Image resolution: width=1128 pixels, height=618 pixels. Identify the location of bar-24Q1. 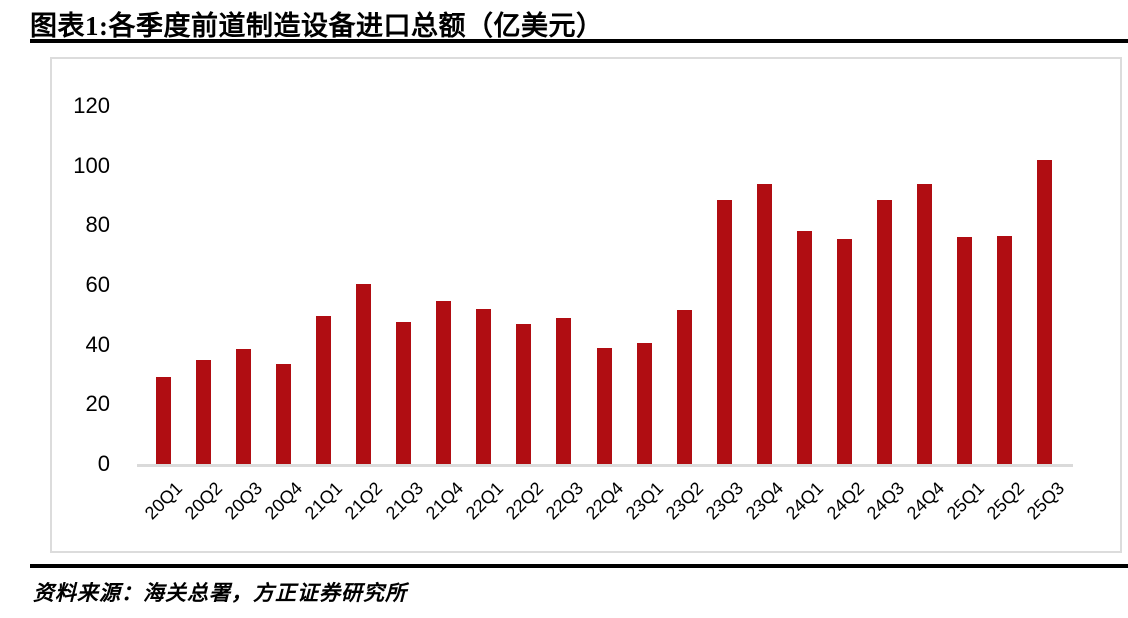
(804, 347).